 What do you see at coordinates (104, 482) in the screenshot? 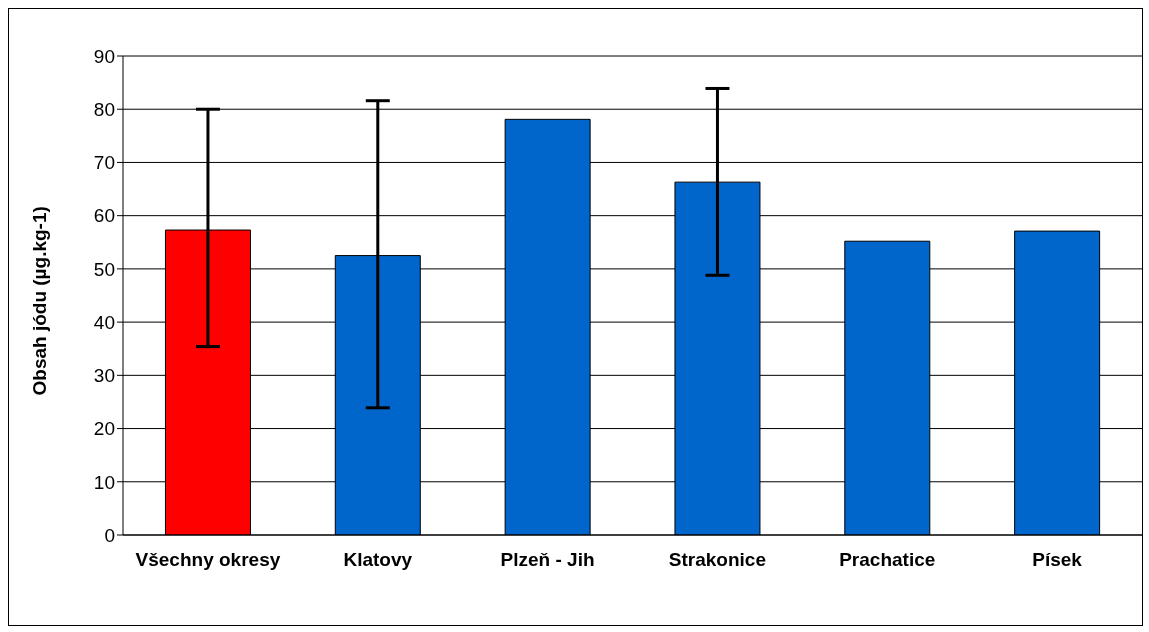
I see `y-tick-label: 10` at bounding box center [104, 482].